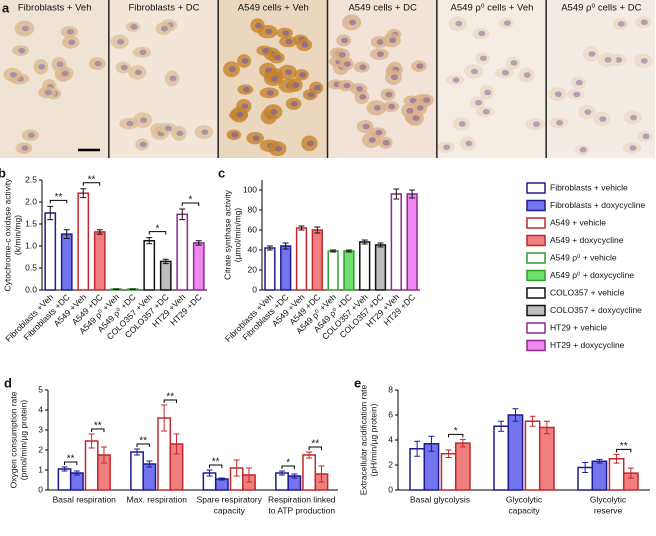 The width and height of the screenshot is (656, 536). I want to click on y-axis-label: Extracellular acidification rate, so click(363, 439).